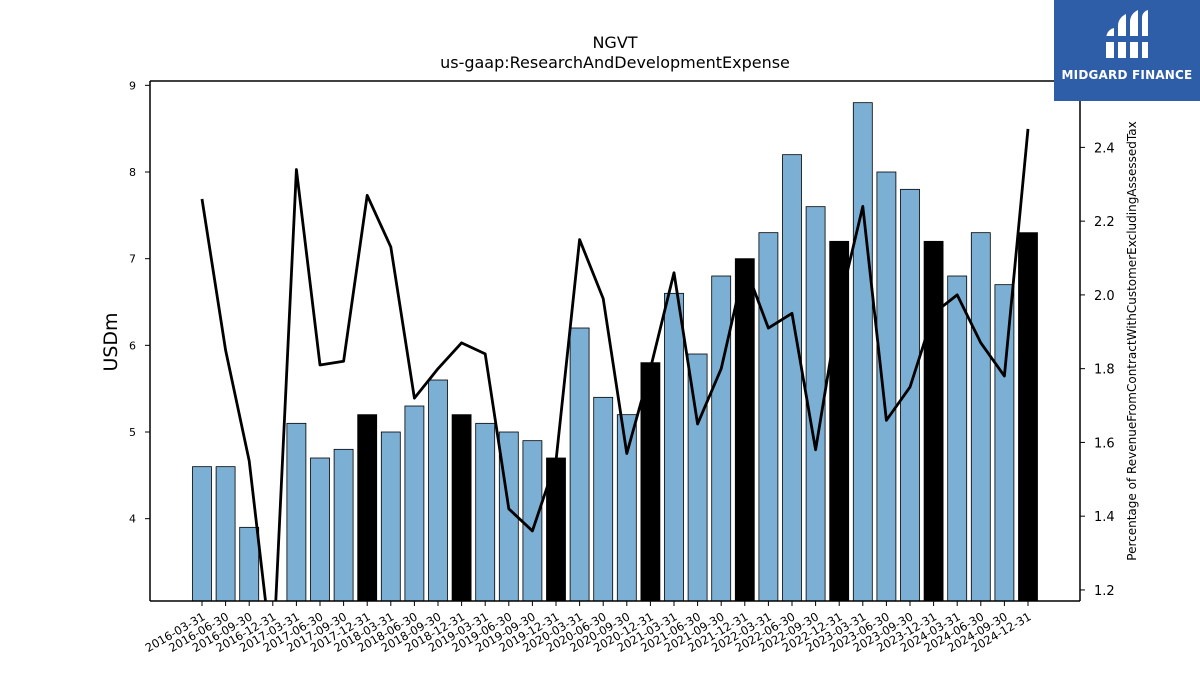 The image size is (1200, 675). What do you see at coordinates (1104, 591) in the screenshot?
I see `y2-tick-label-0: 1.2` at bounding box center [1104, 591].